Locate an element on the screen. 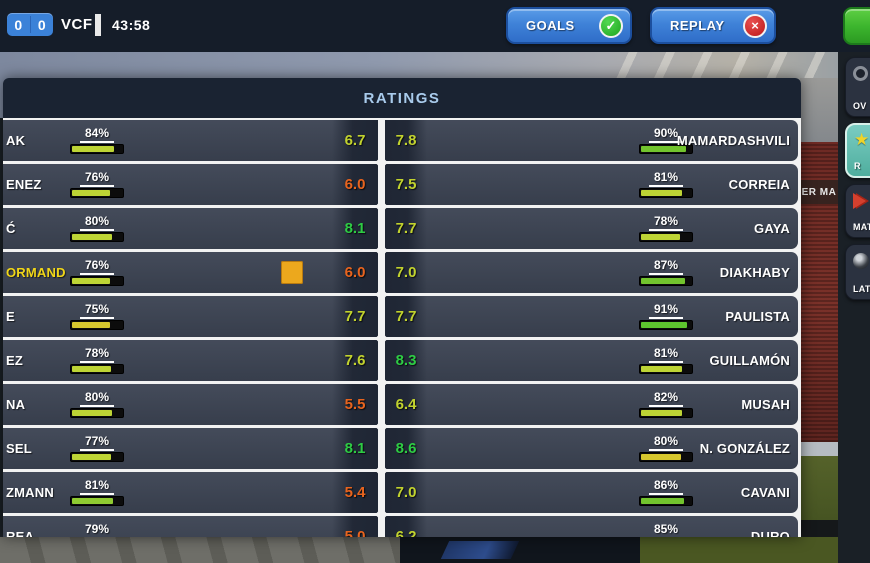 The image size is (870, 563). player-row: E 75% 7.7 is located at coordinates (190, 316).